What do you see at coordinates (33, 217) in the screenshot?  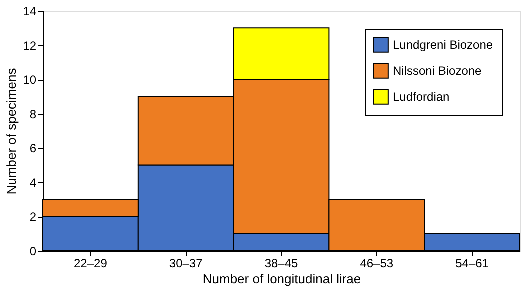 I see `y-tick-label: 2` at bounding box center [33, 217].